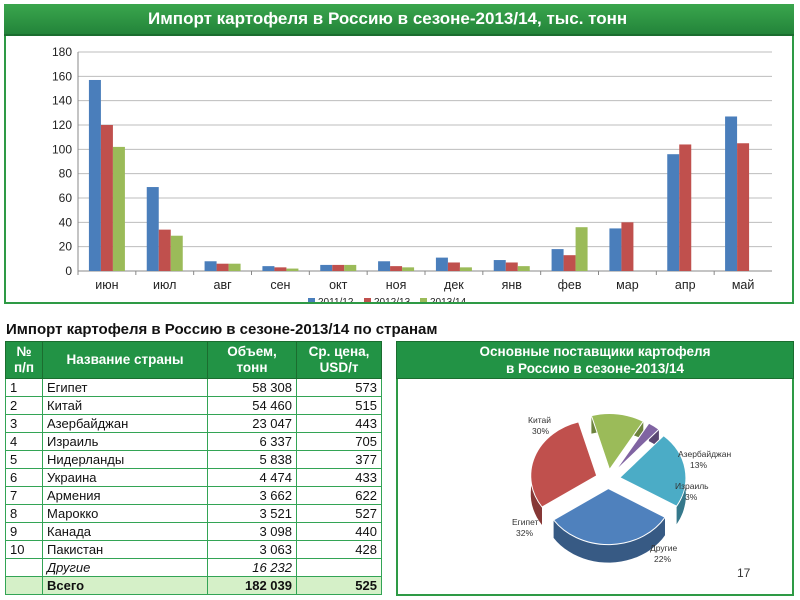  What do you see at coordinates (66, 174) in the screenshot?
I see `y-tick-label: 80` at bounding box center [66, 174].